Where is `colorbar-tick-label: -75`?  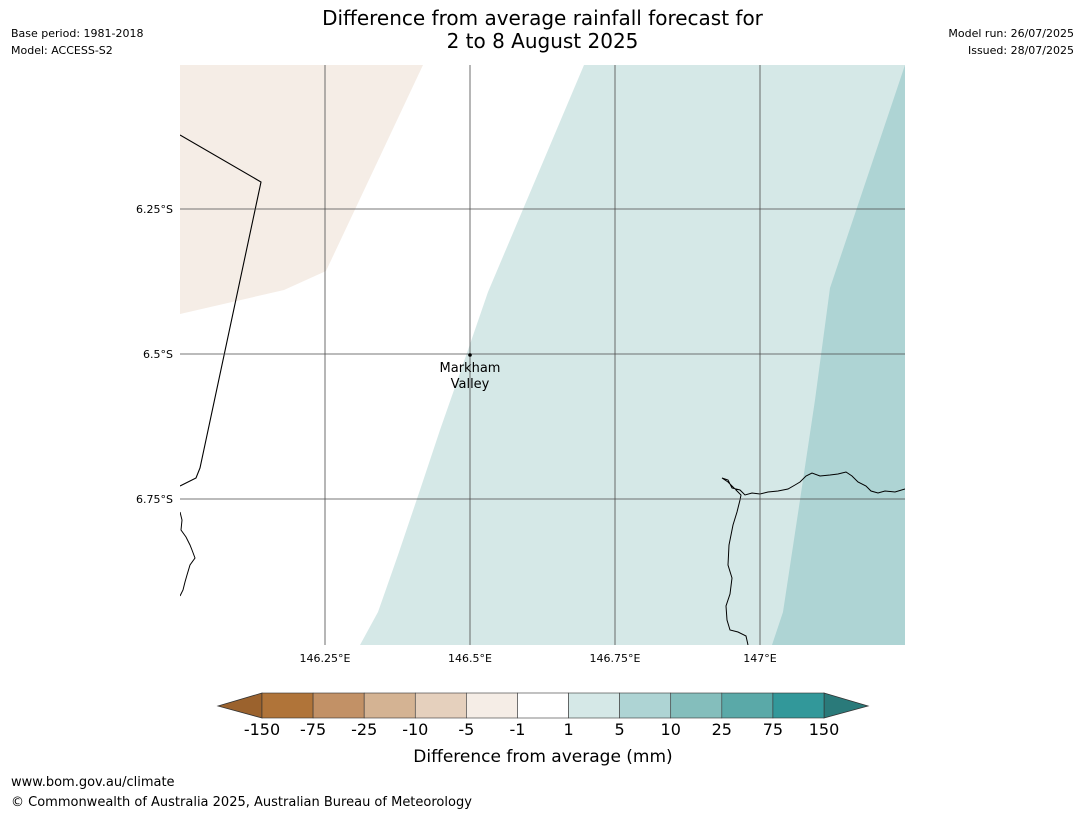
colorbar-tick-label: -75 is located at coordinates (313, 729).